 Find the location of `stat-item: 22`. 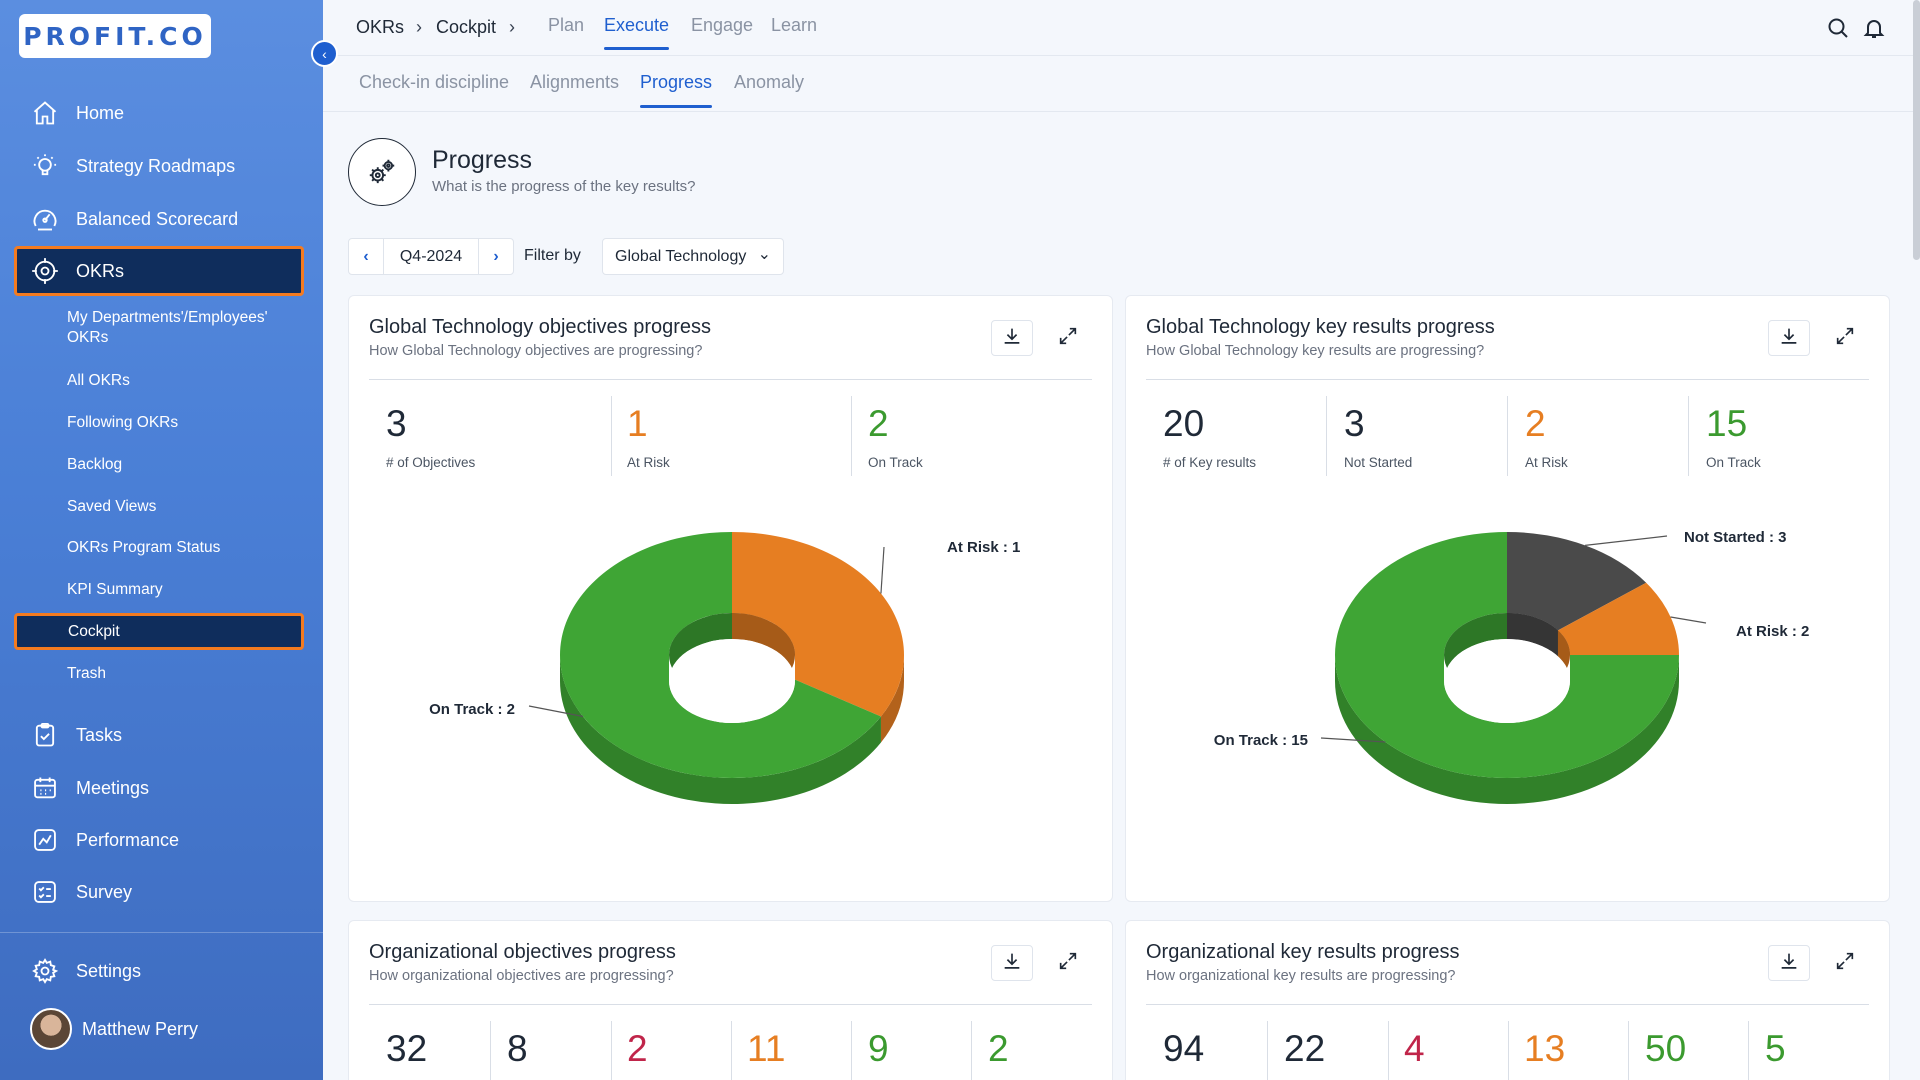

stat-item: 22 is located at coordinates (1304, 1049).